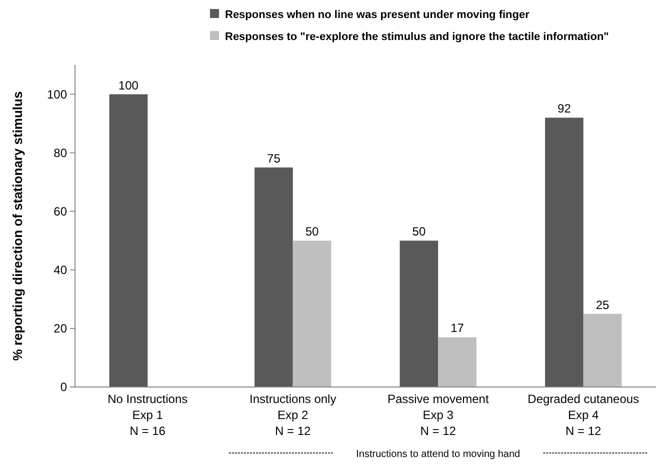  I want to click on x-tick-label: No Instructions Exp 1 N = 16, so click(148, 415).